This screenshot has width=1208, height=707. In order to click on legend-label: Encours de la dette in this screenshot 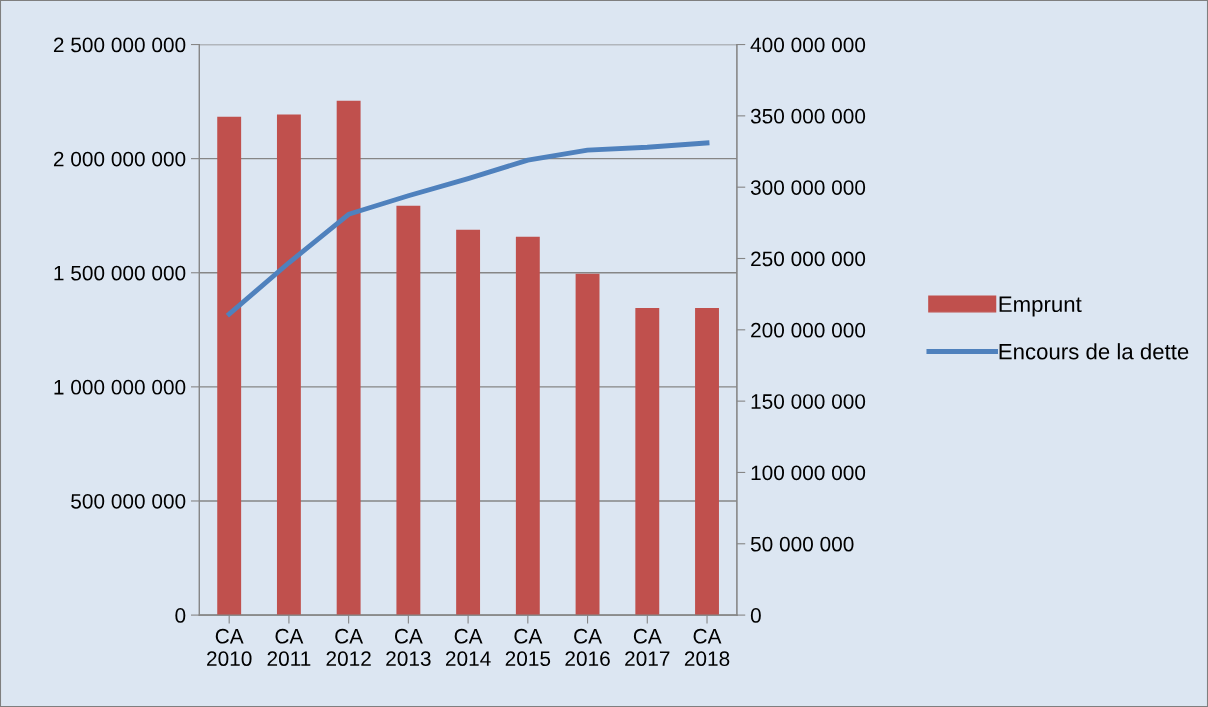, I will do `click(1094, 351)`.